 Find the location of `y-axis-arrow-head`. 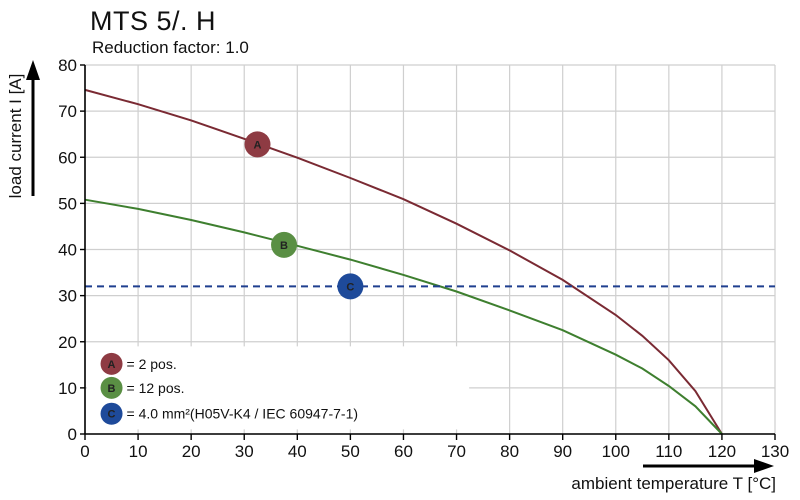

y-axis-arrow-head is located at coordinates (33, 70).